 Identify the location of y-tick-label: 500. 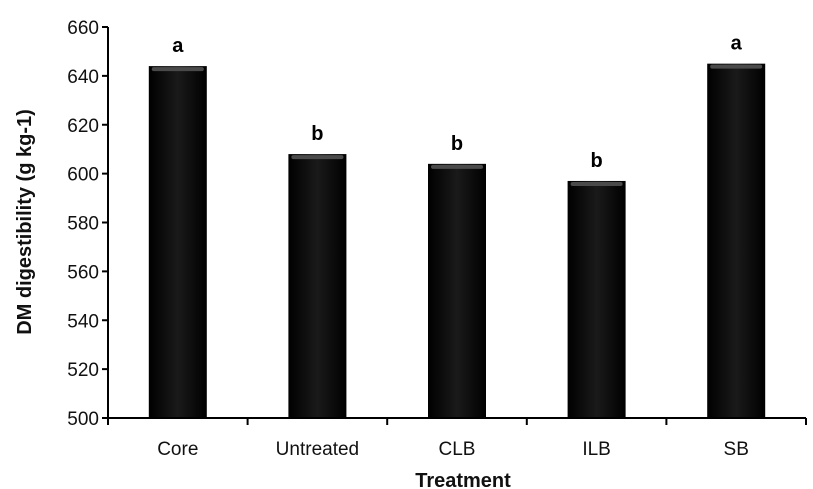
(83, 419).